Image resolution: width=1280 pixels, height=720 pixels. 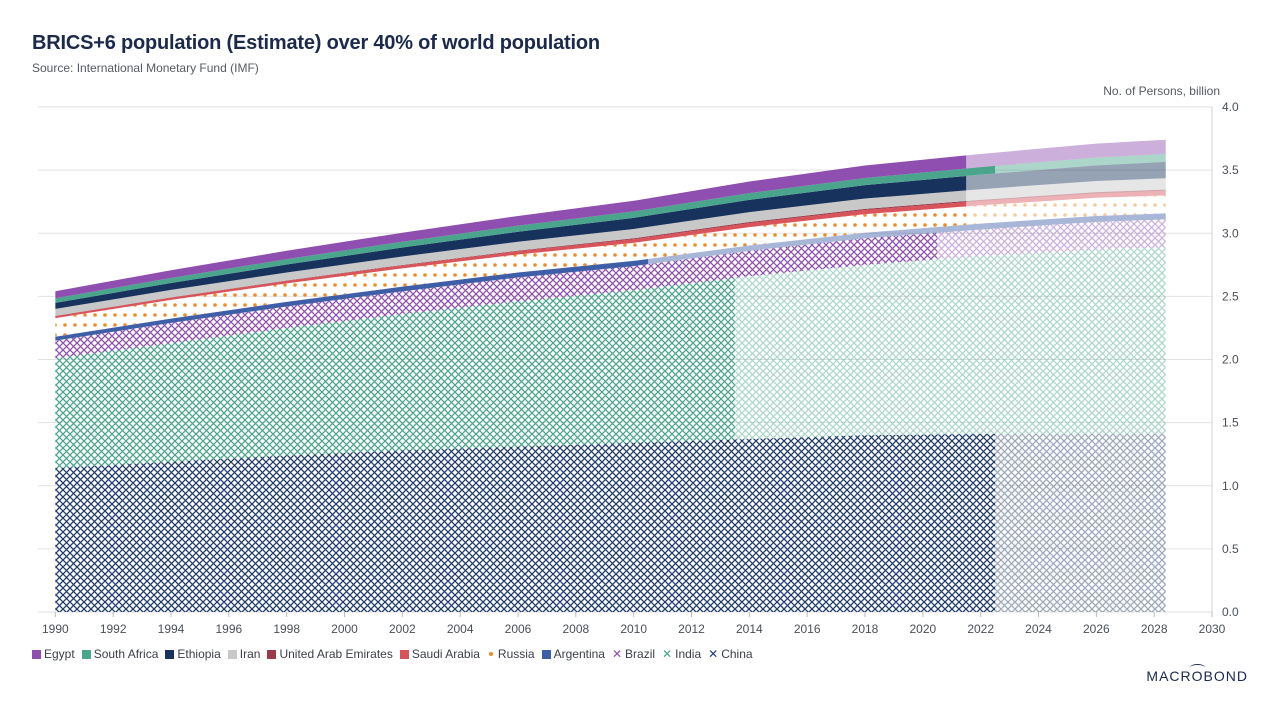 I want to click on legend-item-united-arab-emirates: United Arab Emirates, so click(x=330, y=654).